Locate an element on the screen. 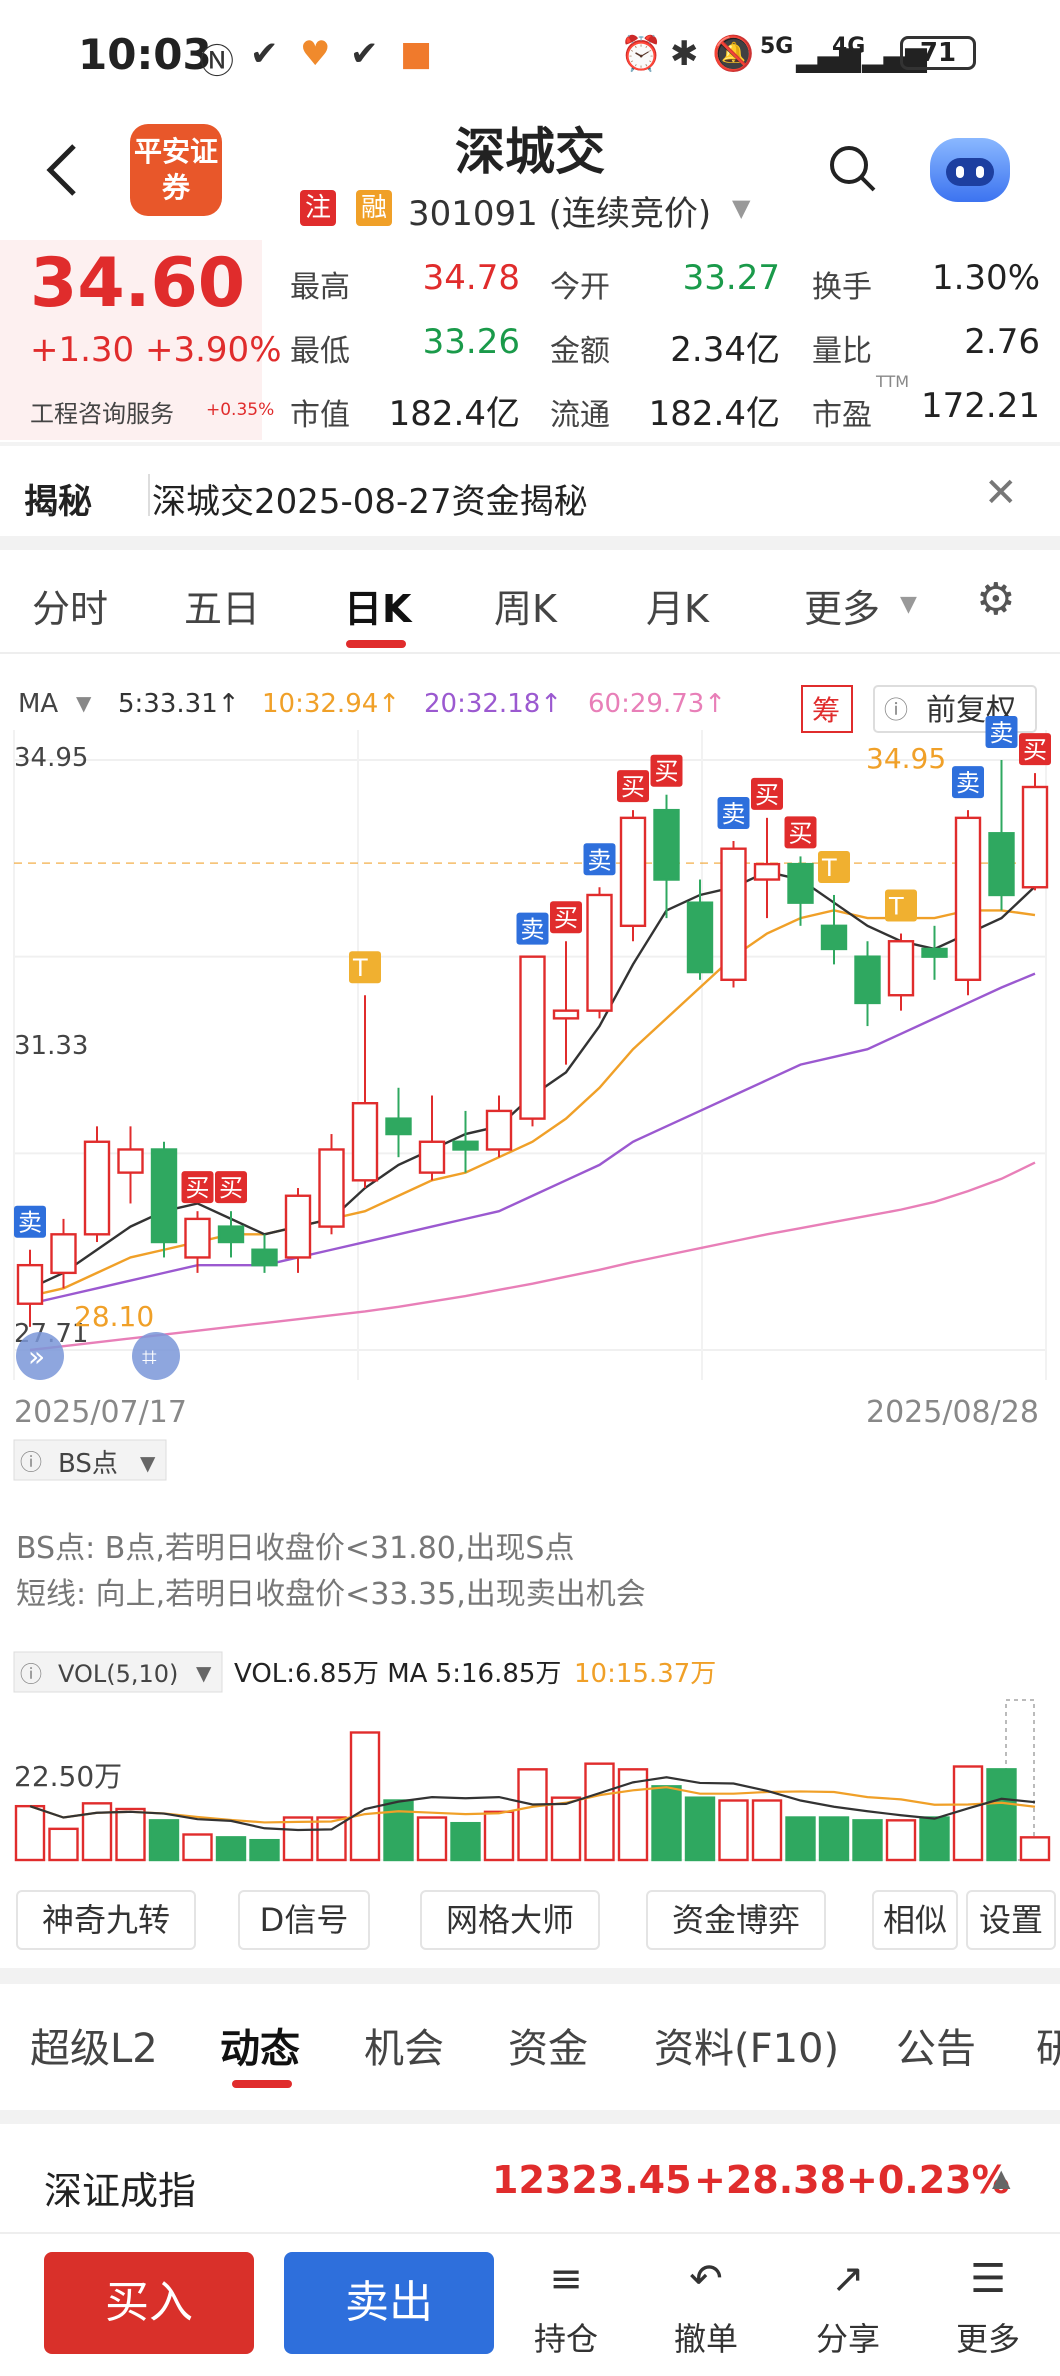 The width and height of the screenshot is (1060, 2376). double-chevron-icon: » is located at coordinates (36, 1356).